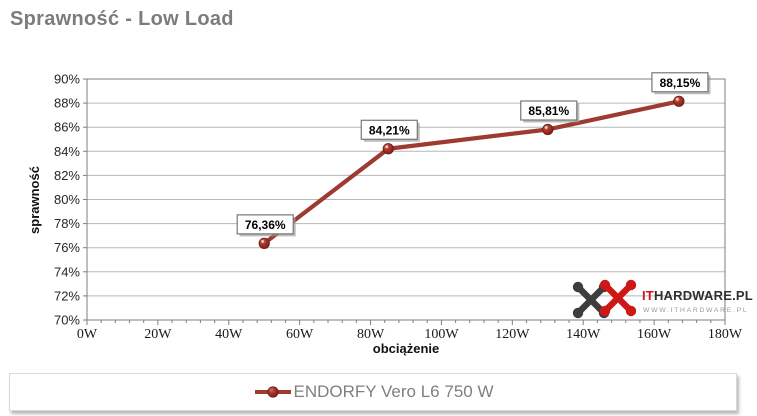  What do you see at coordinates (67, 320) in the screenshot?
I see `y-tick-label: 70%` at bounding box center [67, 320].